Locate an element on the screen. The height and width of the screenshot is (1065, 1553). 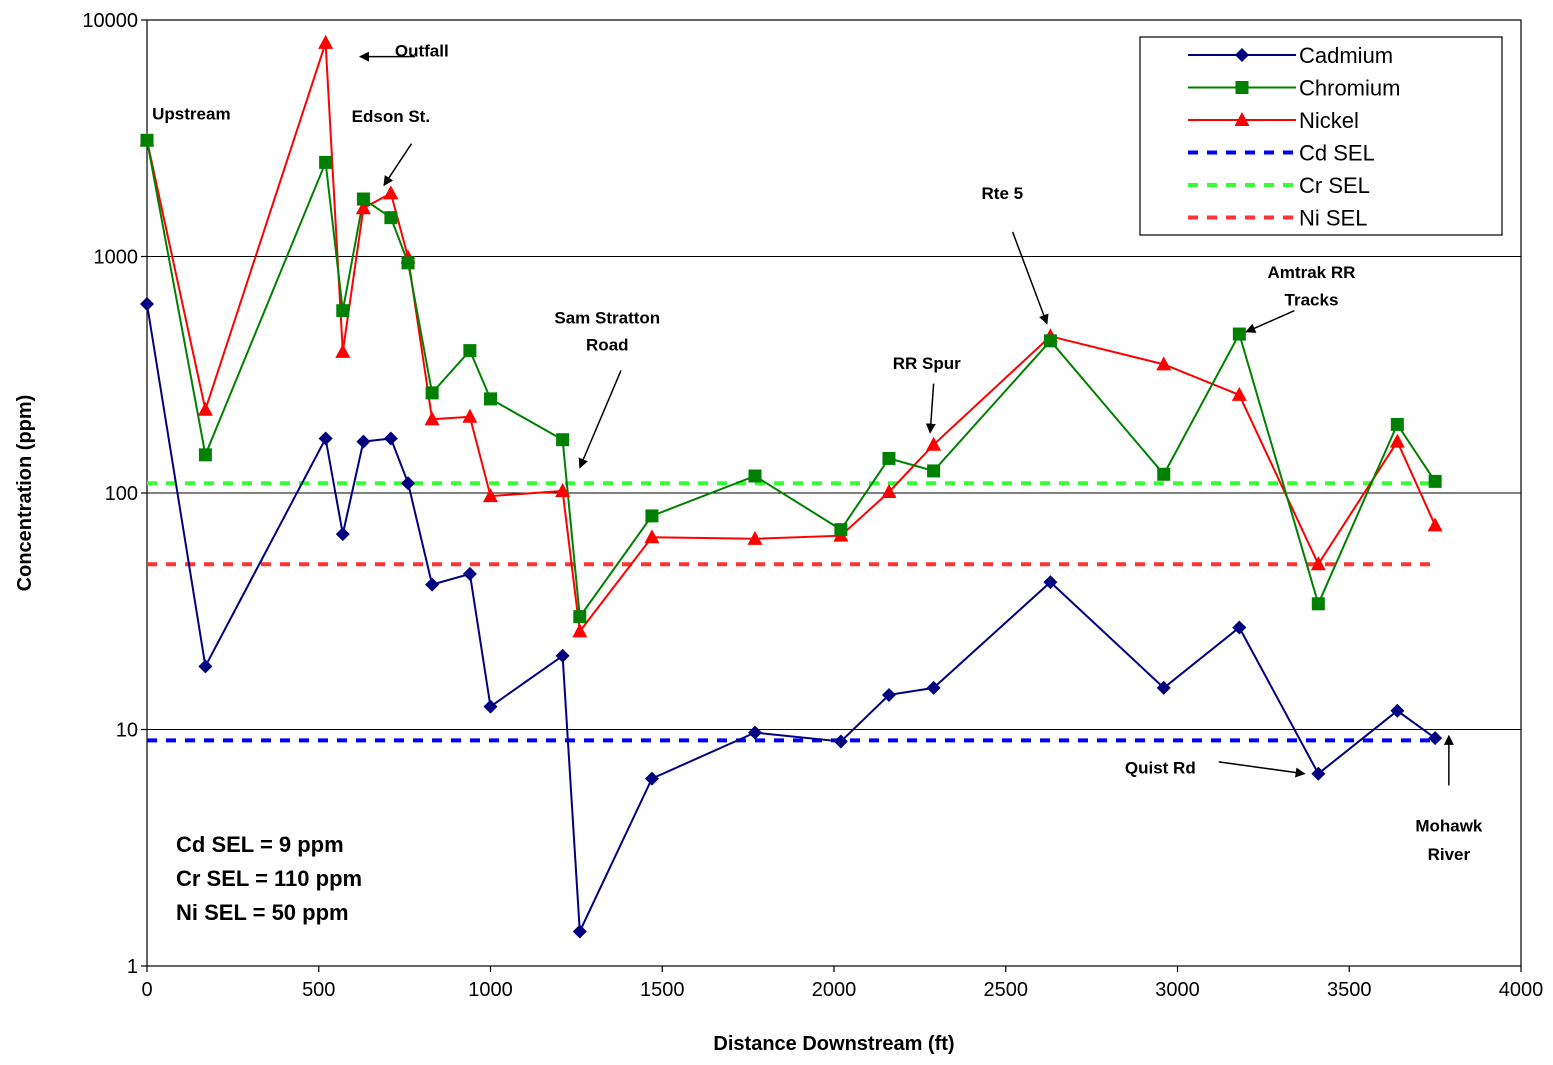
legend-label: Nickel is located at coordinates (1329, 120).